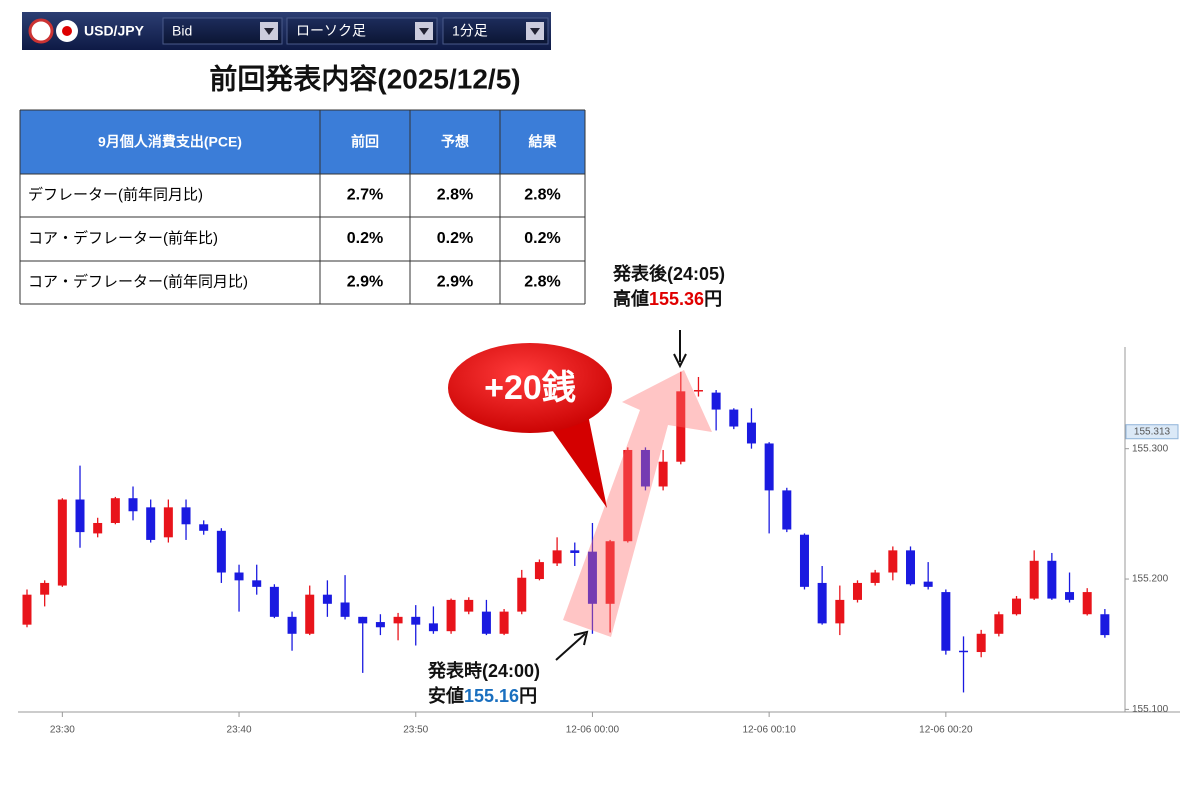 The image size is (1200, 790). What do you see at coordinates (1150, 448) in the screenshot?
I see `y-tick-label: 155.300` at bounding box center [1150, 448].